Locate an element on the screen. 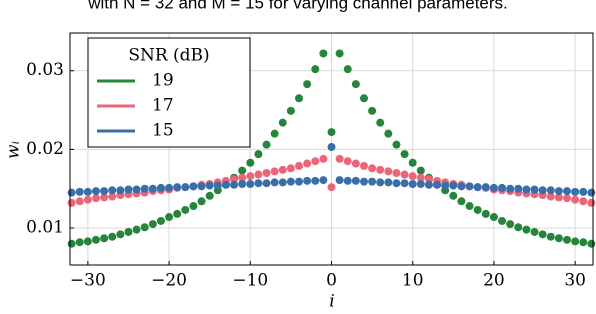  x-tick-label: 0 is located at coordinates (331, 281).